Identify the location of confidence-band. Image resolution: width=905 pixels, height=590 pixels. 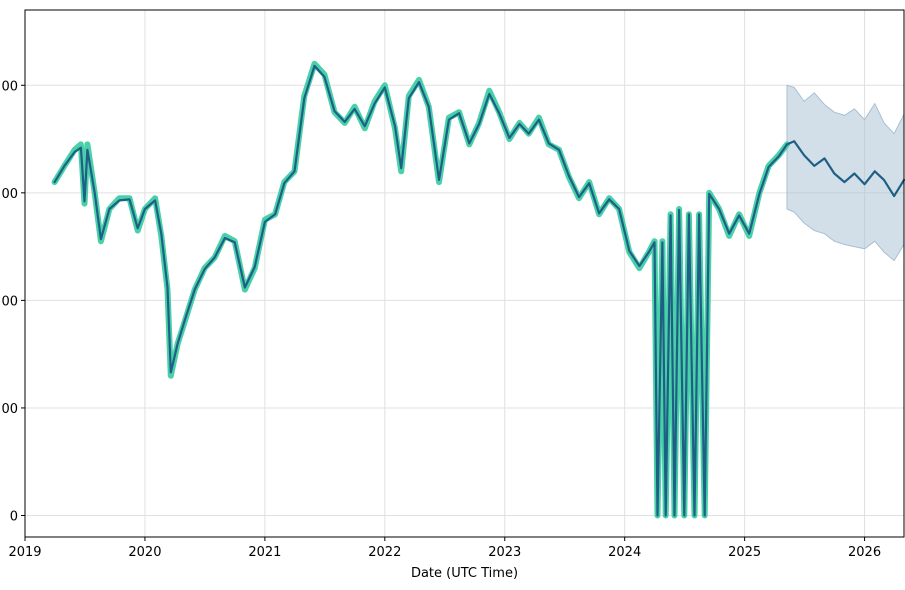
(845, 173).